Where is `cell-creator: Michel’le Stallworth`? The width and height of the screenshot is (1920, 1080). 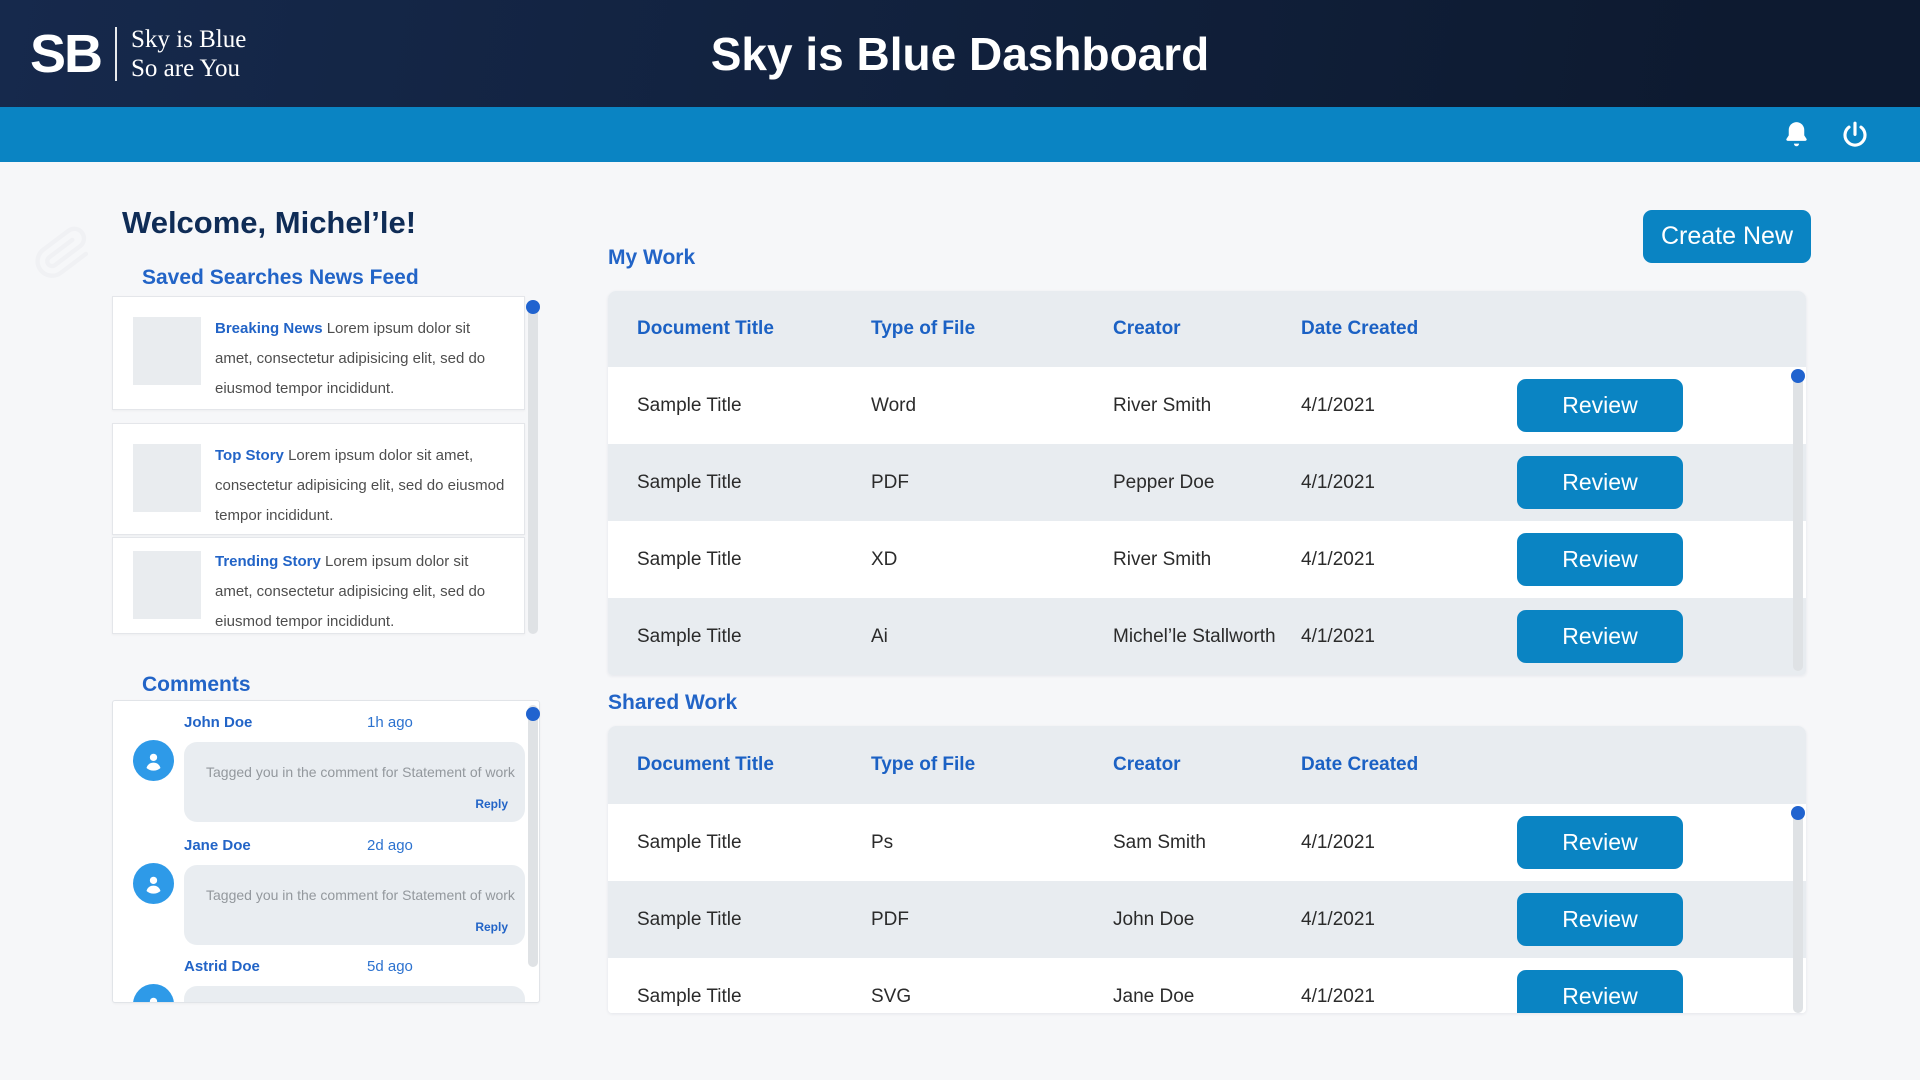
cell-creator: Michel’le Stallworth is located at coordinates (1194, 636).